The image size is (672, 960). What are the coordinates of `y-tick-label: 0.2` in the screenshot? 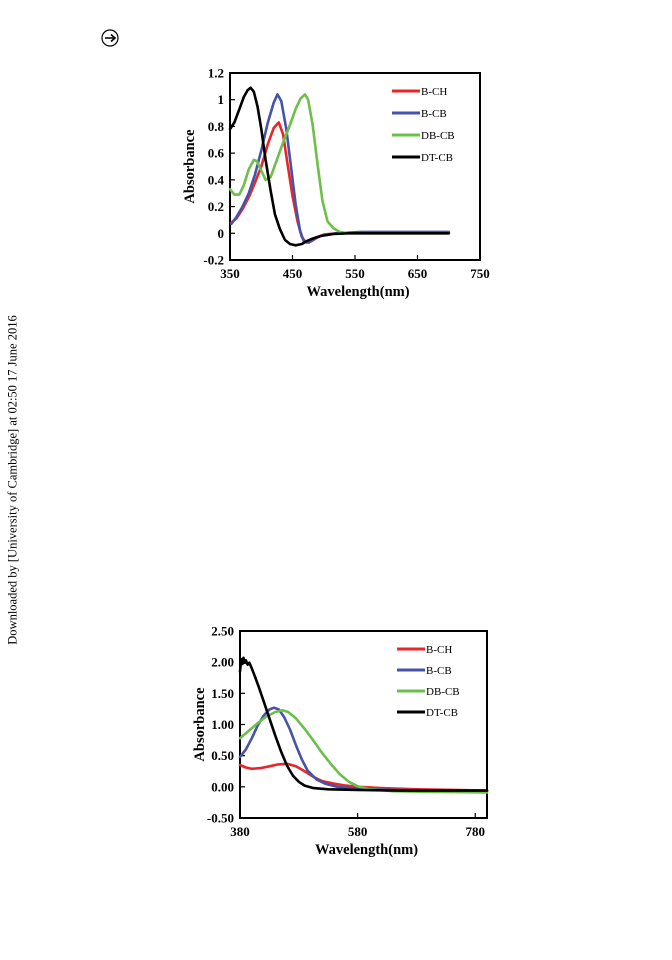 It's located at (216, 206).